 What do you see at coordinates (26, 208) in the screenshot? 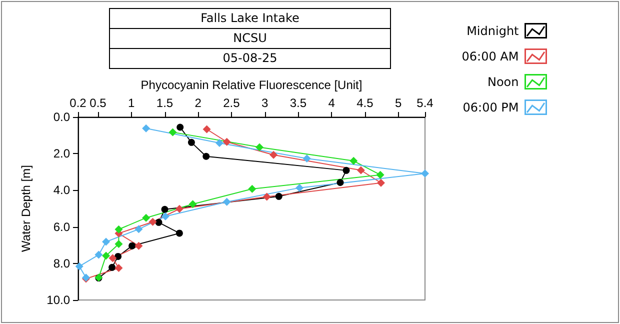
I see `y-axis-title: Water Depth [m]` at bounding box center [26, 208].